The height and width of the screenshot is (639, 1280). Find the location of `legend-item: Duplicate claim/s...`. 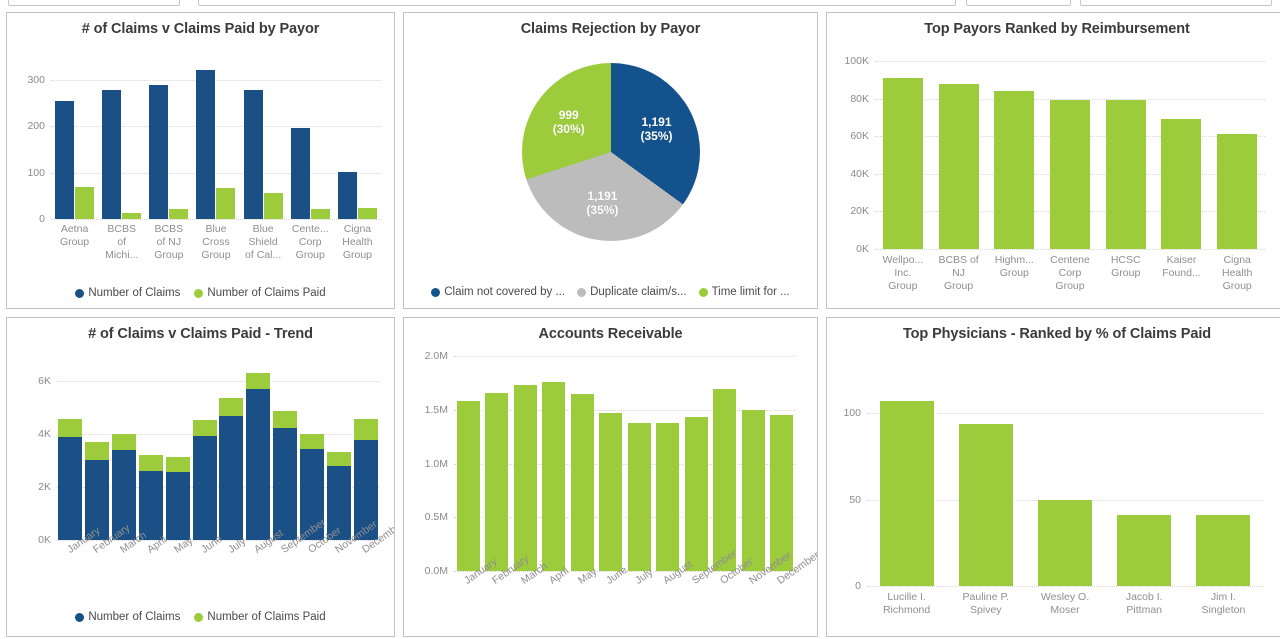

legend-item: Duplicate claim/s... is located at coordinates (632, 292).